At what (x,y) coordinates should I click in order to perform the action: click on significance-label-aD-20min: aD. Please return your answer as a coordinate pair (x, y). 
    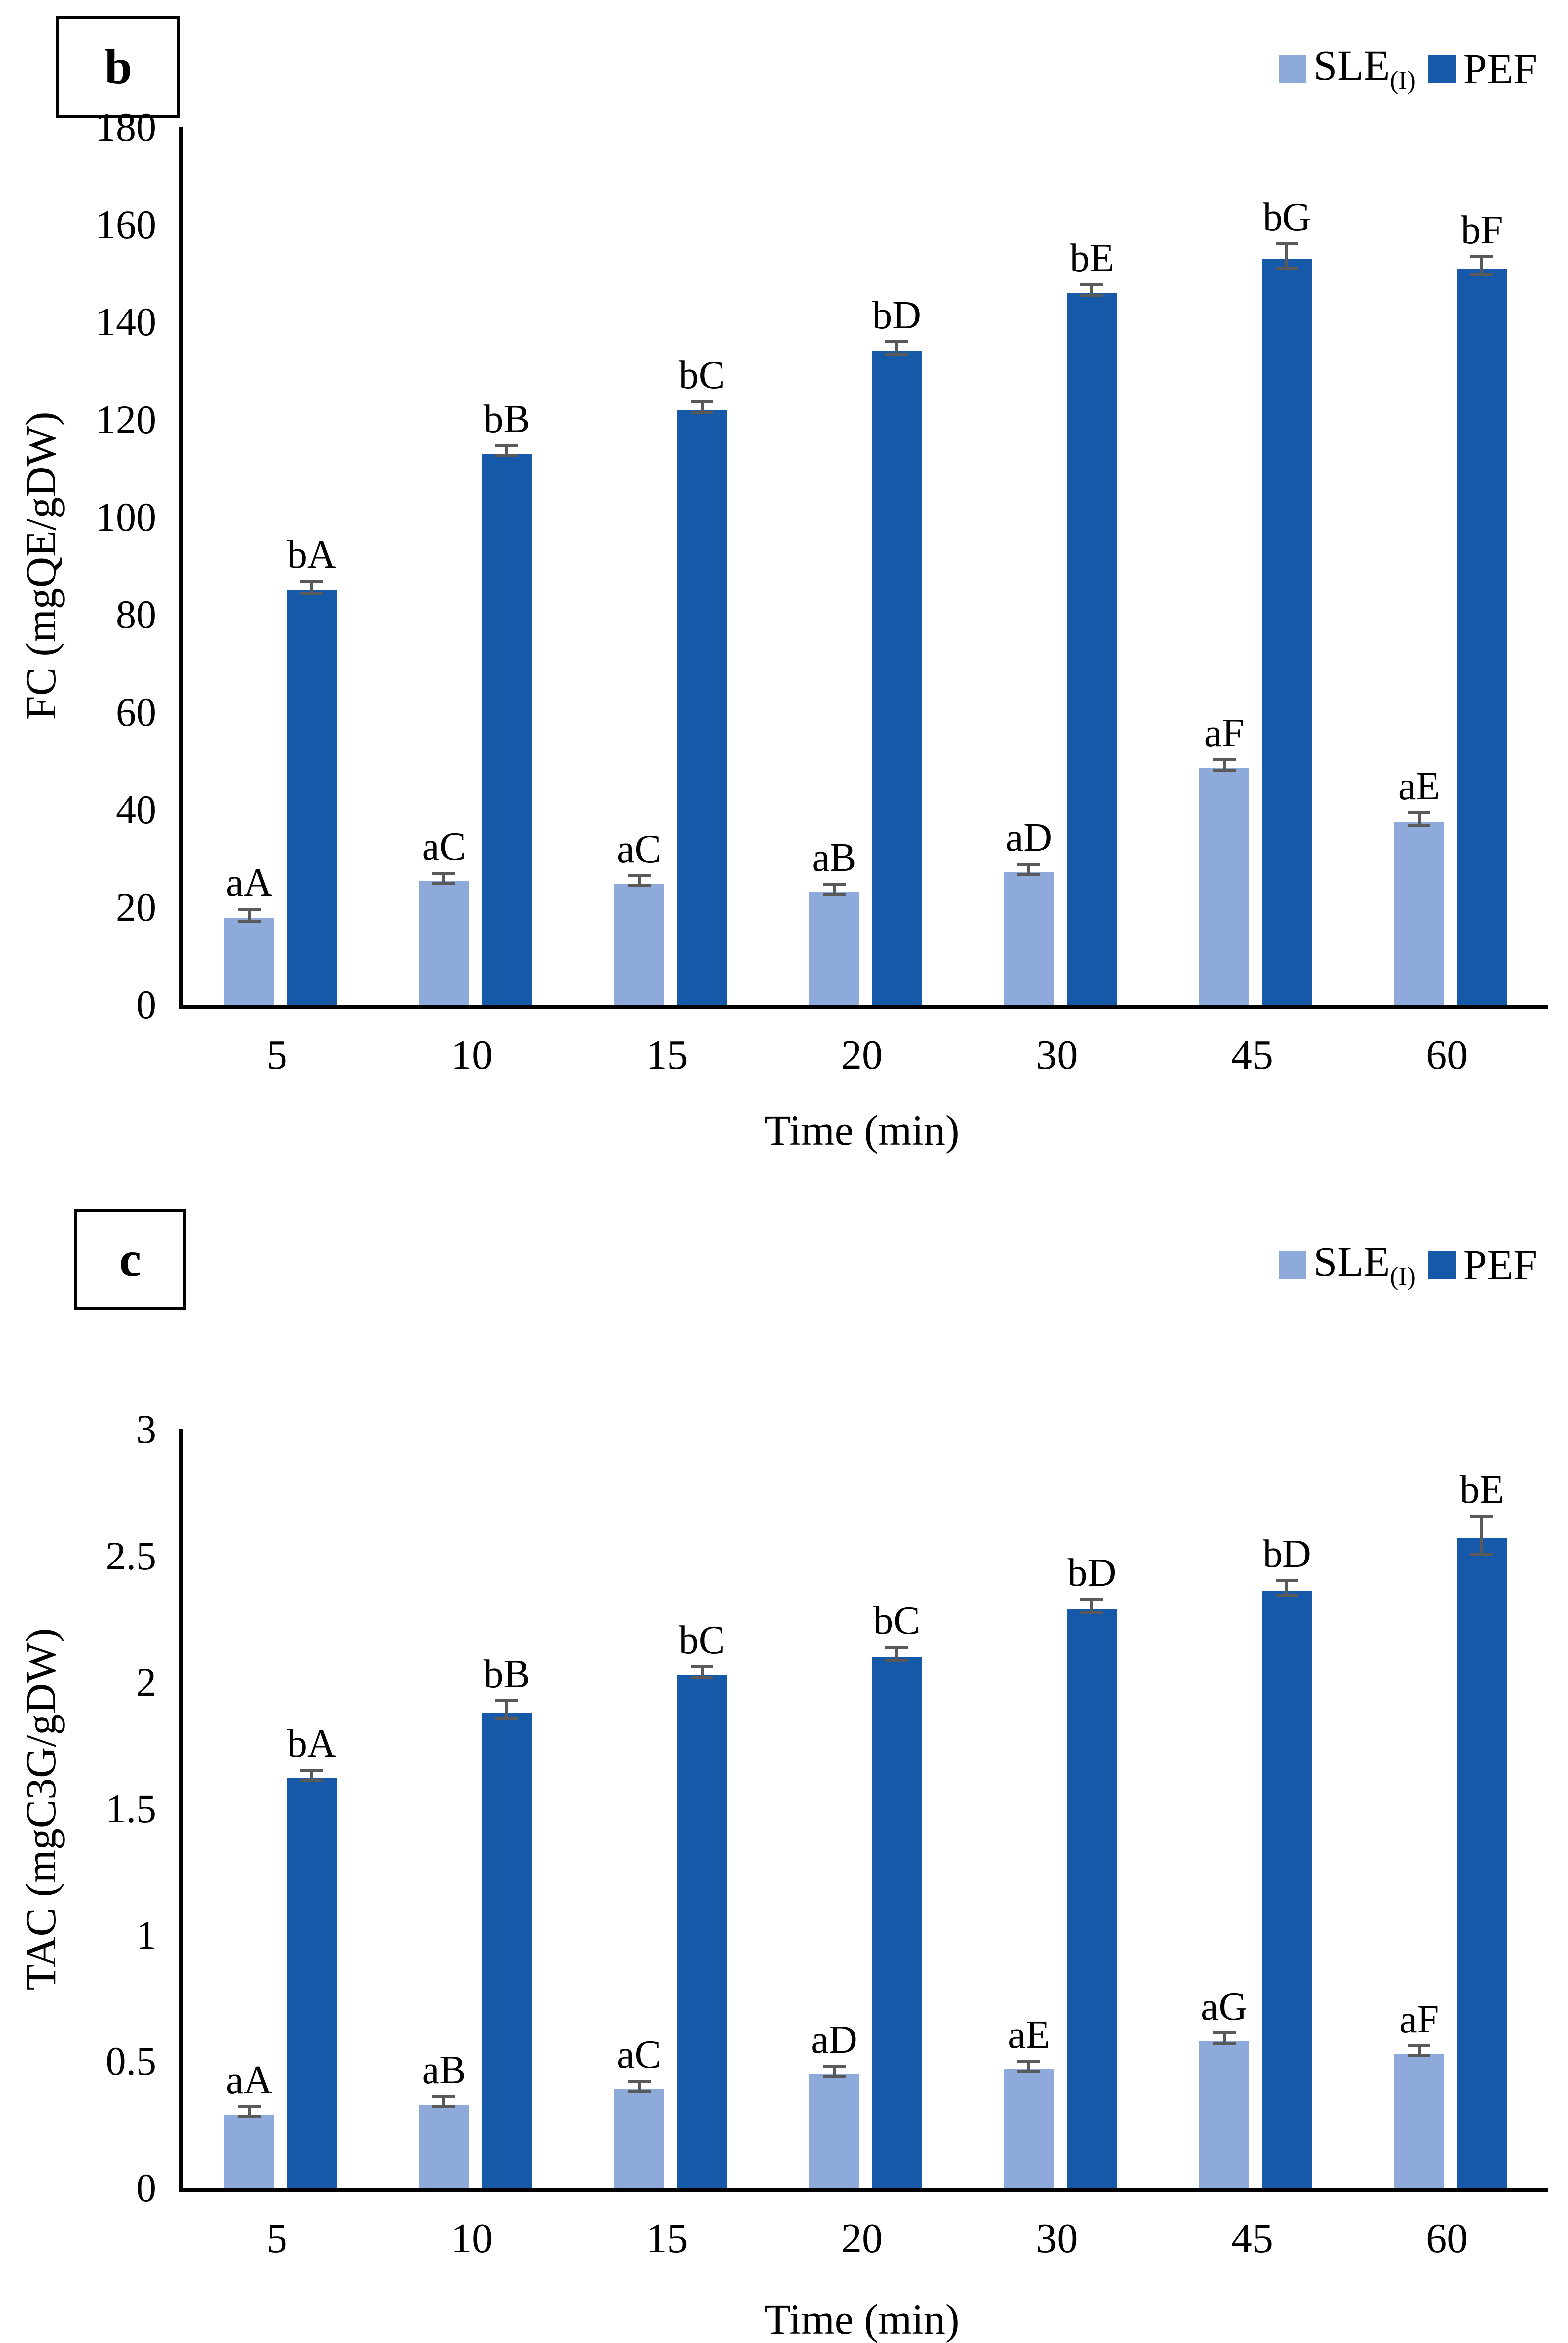
    Looking at the image, I should click on (834, 2040).